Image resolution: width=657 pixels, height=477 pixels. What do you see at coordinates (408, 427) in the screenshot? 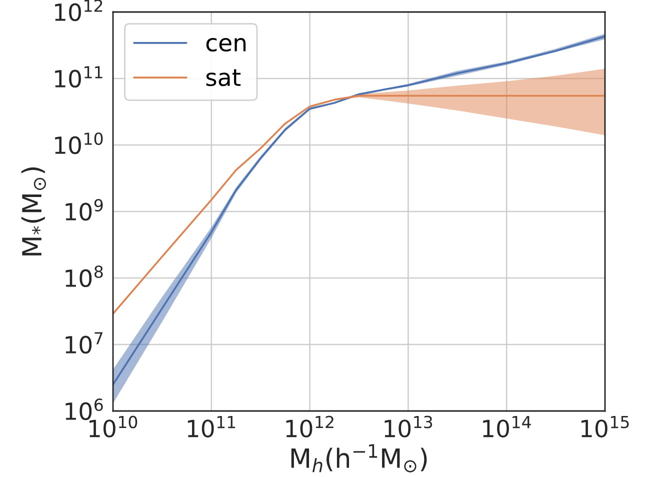
I see `x-tick-label: 10$^{13}$` at bounding box center [408, 427].